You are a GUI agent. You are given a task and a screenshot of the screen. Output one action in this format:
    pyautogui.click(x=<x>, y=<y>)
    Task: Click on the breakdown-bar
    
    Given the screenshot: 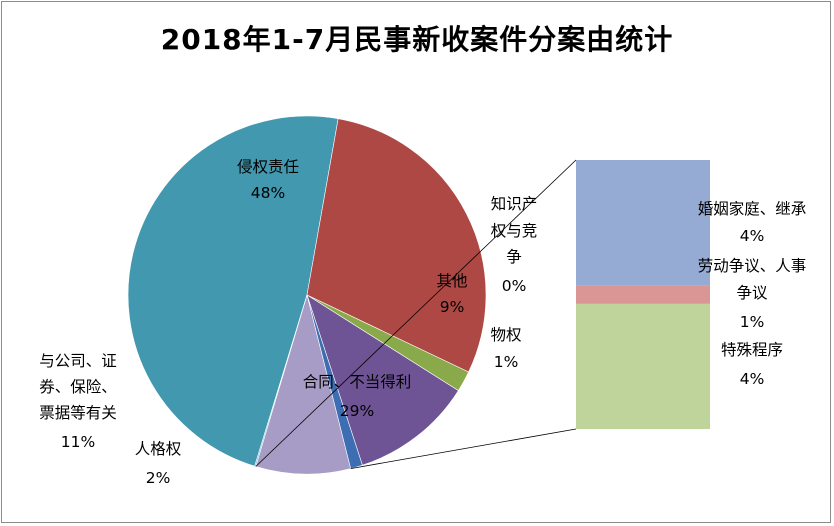 What is the action you would take?
    pyautogui.click(x=643, y=294)
    